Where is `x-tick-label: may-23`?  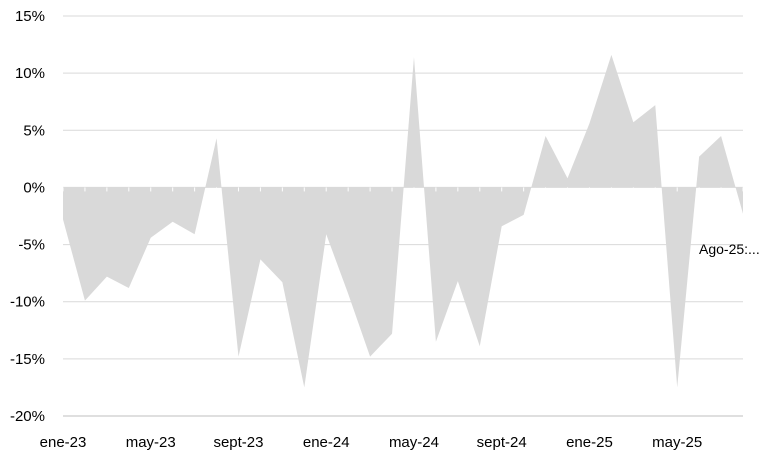 x-tick-label: may-23 is located at coordinates (151, 442).